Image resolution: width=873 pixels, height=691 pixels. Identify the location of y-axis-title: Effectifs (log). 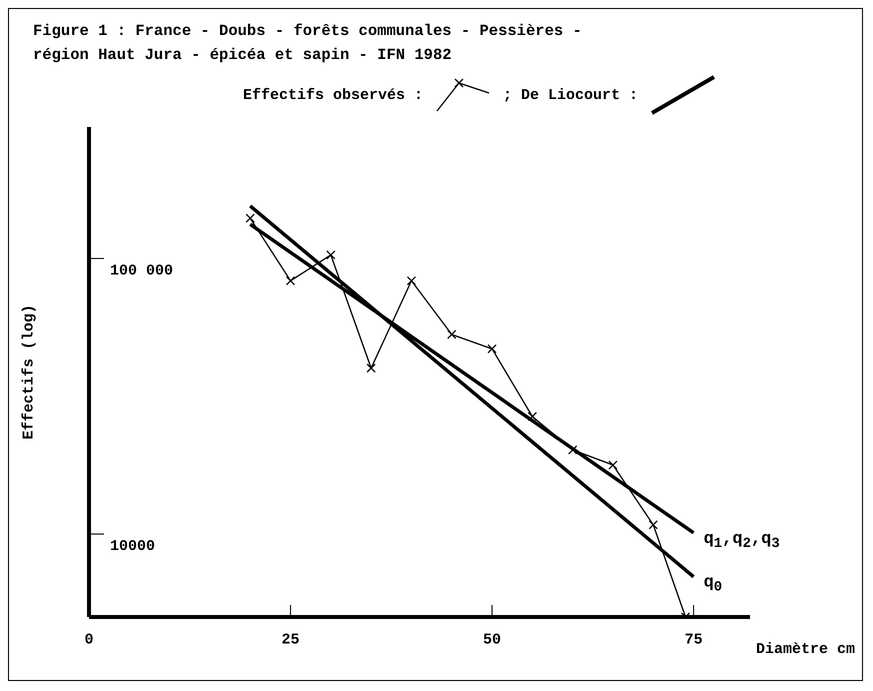
(29, 372).